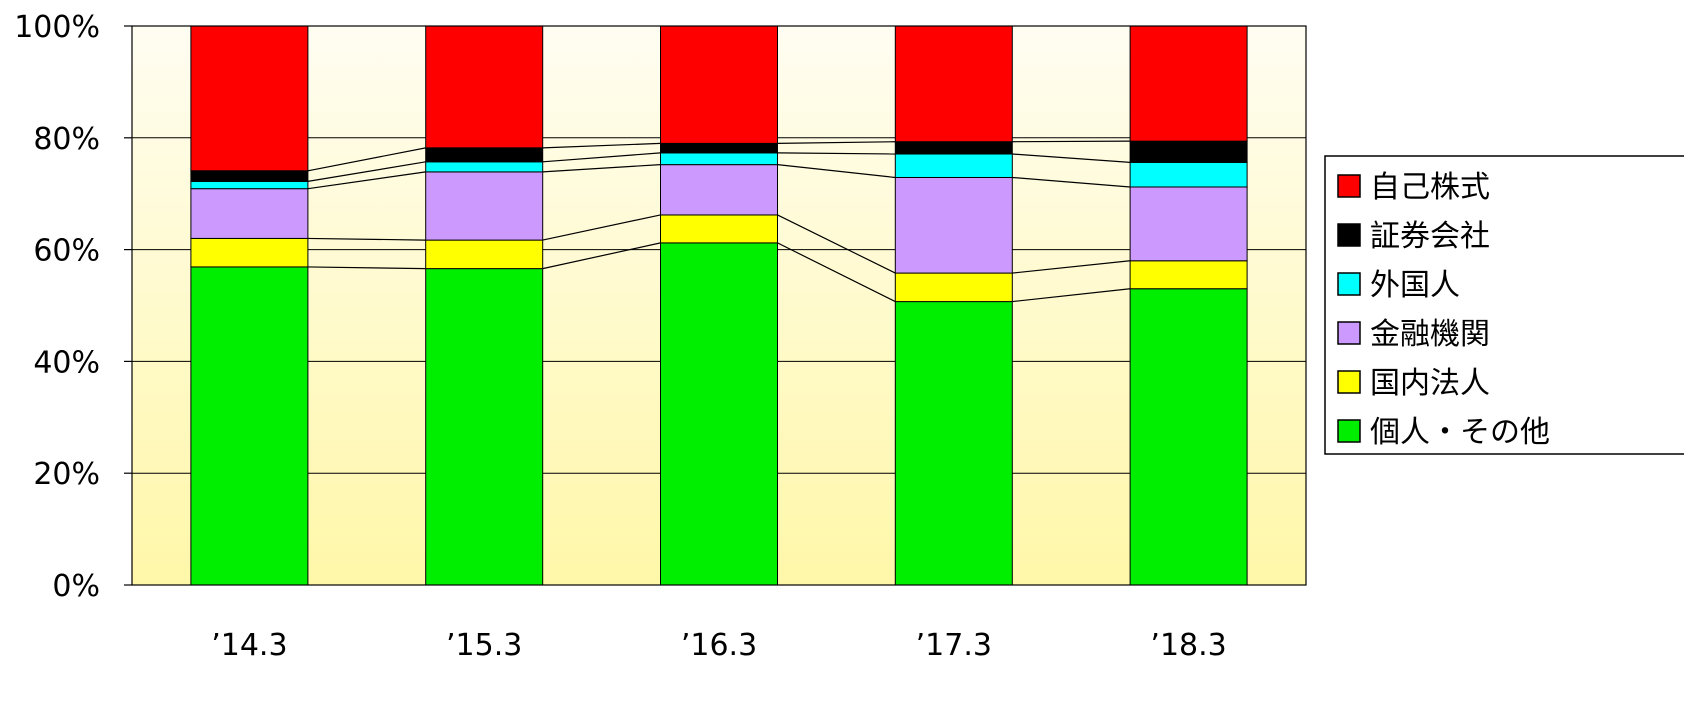 This screenshot has height=708, width=1684. What do you see at coordinates (249, 645) in the screenshot?
I see `x-tick-label: ’14.3` at bounding box center [249, 645].